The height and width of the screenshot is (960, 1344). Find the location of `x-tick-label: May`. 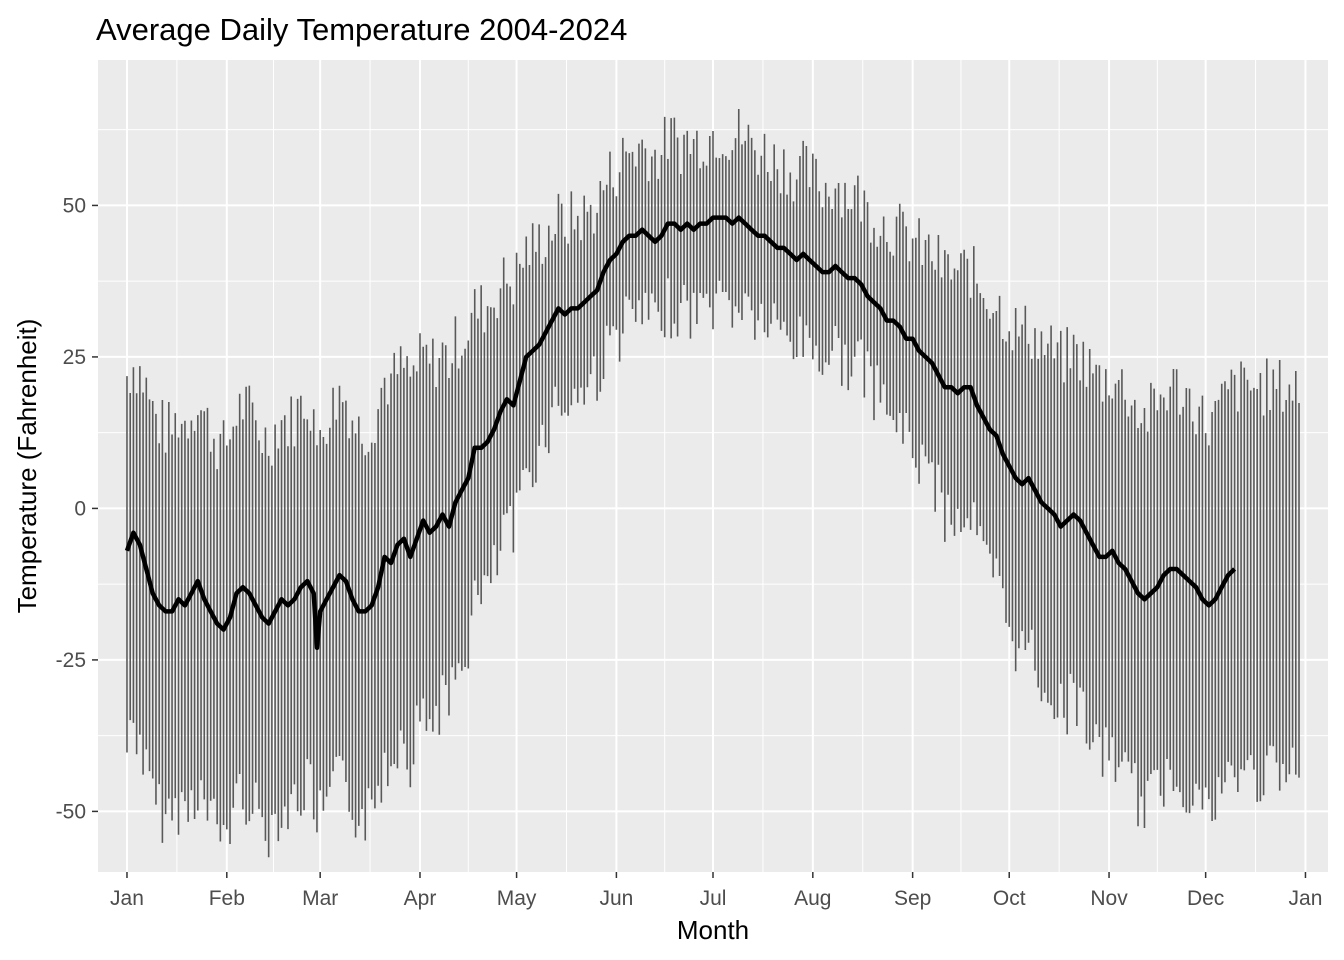

x-tick-label: May is located at coordinates (517, 898).